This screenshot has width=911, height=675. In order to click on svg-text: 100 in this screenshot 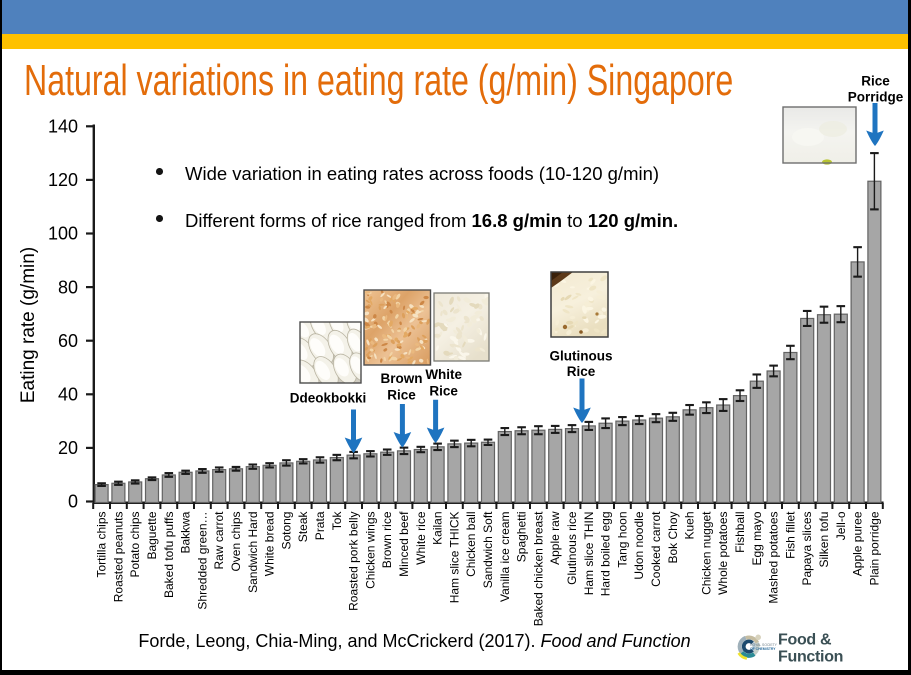, I will do `click(63, 234)`.